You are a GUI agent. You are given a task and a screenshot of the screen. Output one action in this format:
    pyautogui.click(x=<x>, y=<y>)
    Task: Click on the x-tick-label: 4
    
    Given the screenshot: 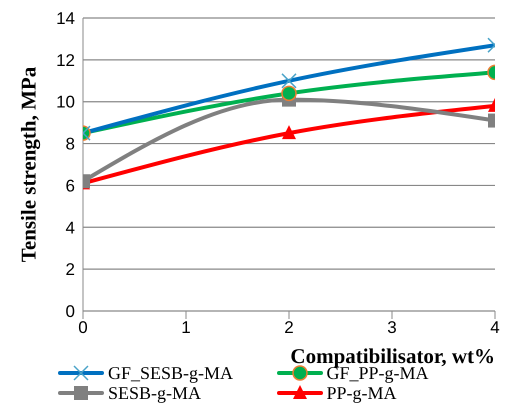 What is the action you would take?
    pyautogui.click(x=495, y=328)
    